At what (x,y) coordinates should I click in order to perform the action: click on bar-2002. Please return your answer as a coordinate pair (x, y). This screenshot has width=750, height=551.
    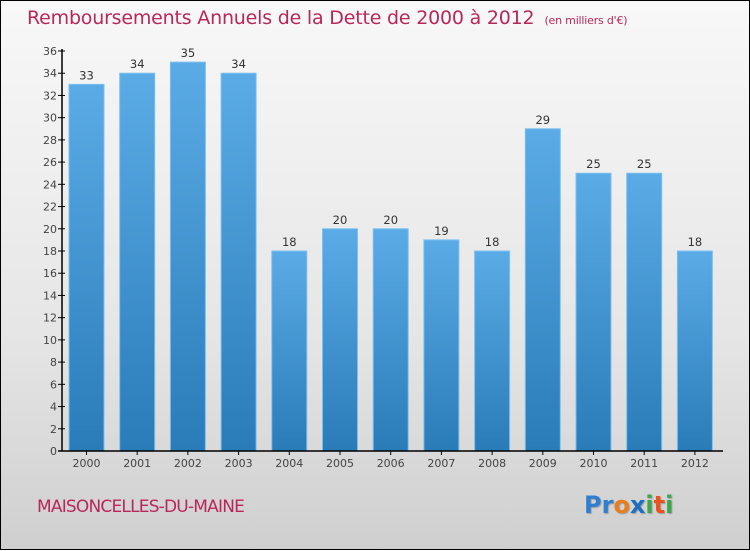
    Looking at the image, I should click on (187, 256).